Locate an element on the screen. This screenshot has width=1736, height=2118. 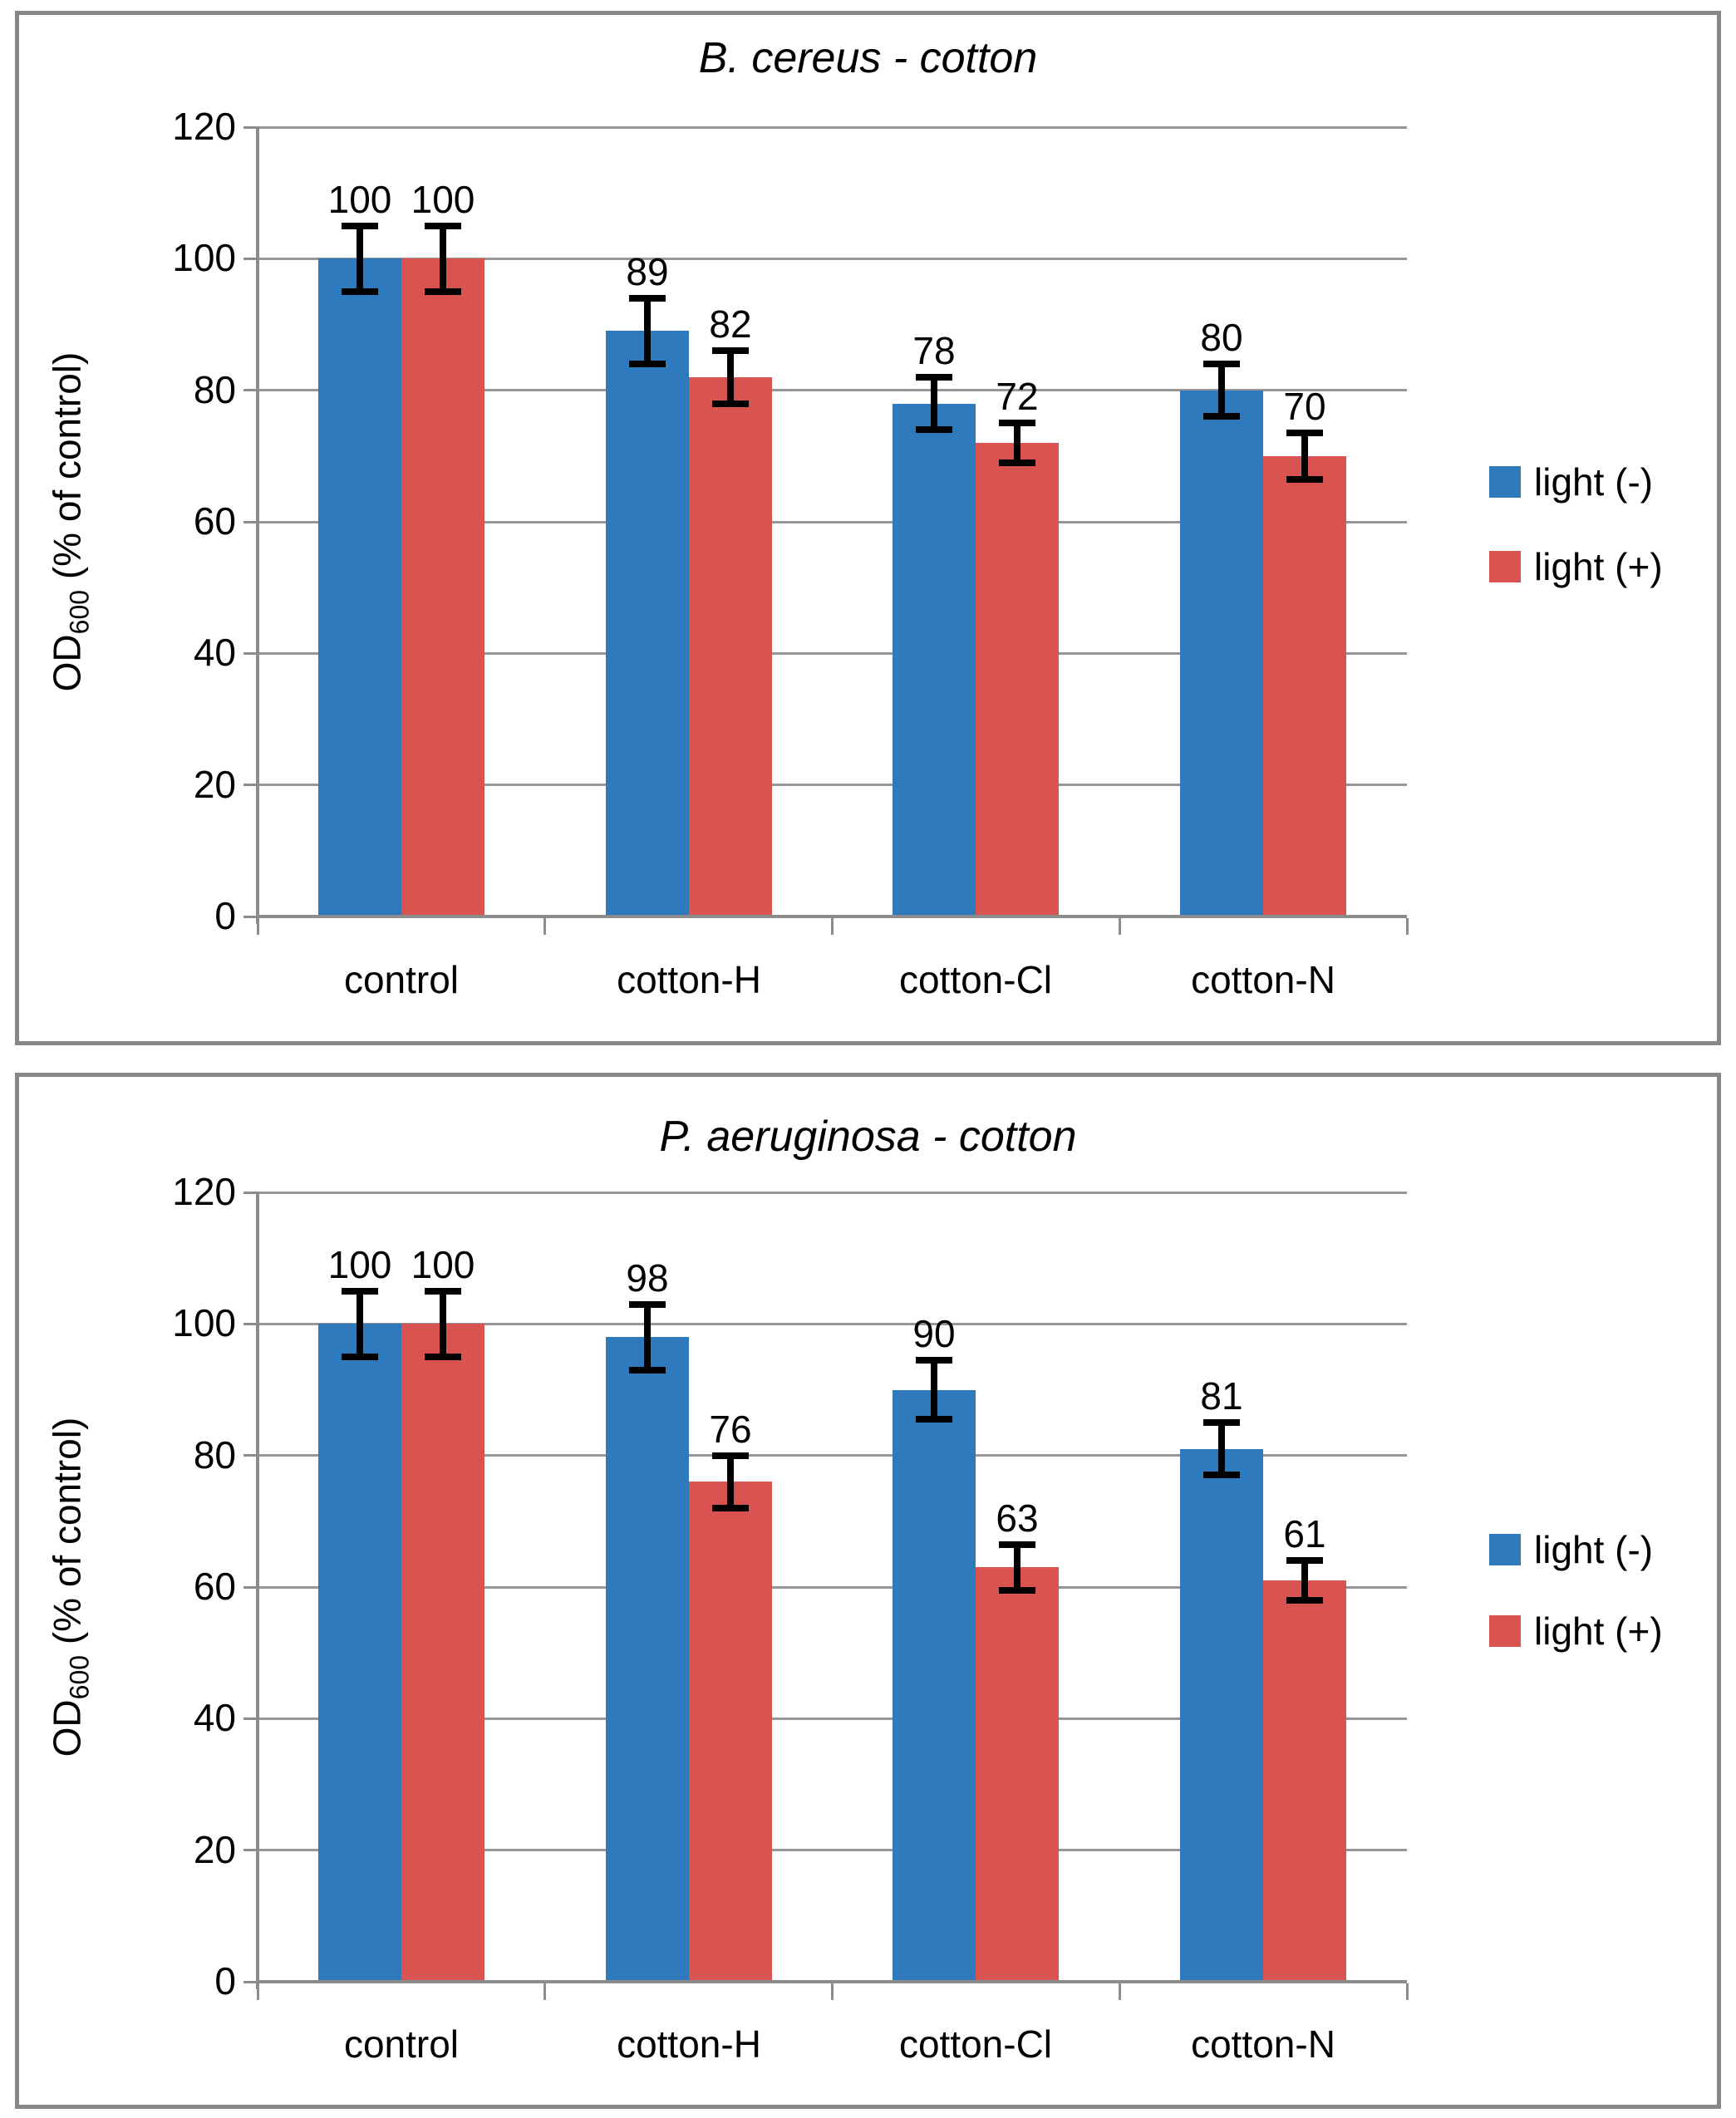
bar-light-minus-control is located at coordinates (359, 587).